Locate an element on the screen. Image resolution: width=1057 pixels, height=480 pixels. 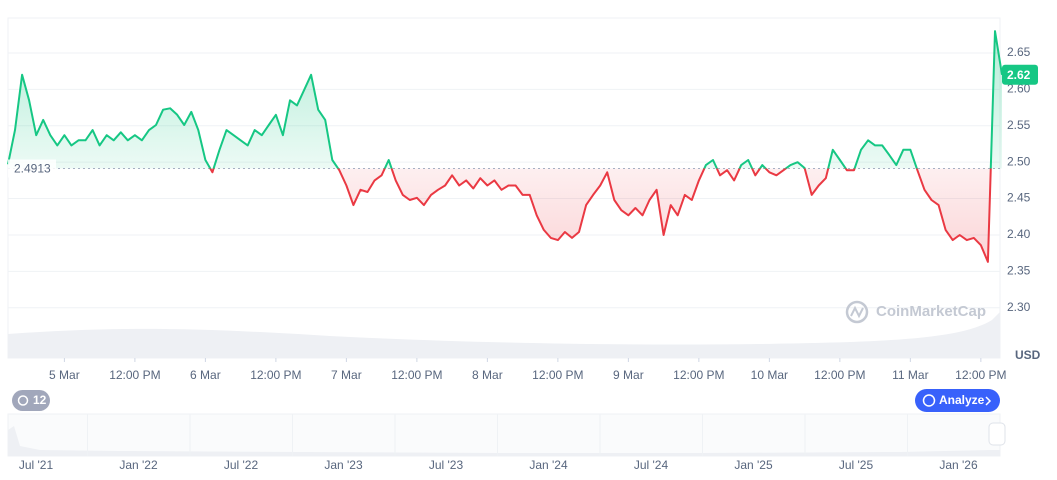
navigator-label: Jan '25 is located at coordinates (753, 465).